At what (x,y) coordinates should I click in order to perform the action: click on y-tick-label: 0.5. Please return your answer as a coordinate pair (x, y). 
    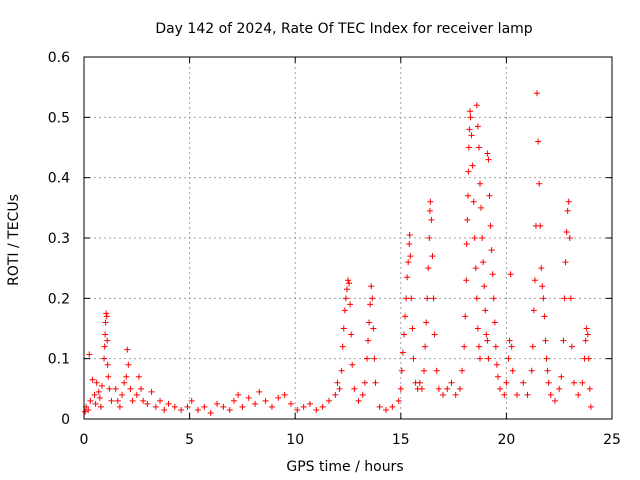
    Looking at the image, I should click on (59, 118).